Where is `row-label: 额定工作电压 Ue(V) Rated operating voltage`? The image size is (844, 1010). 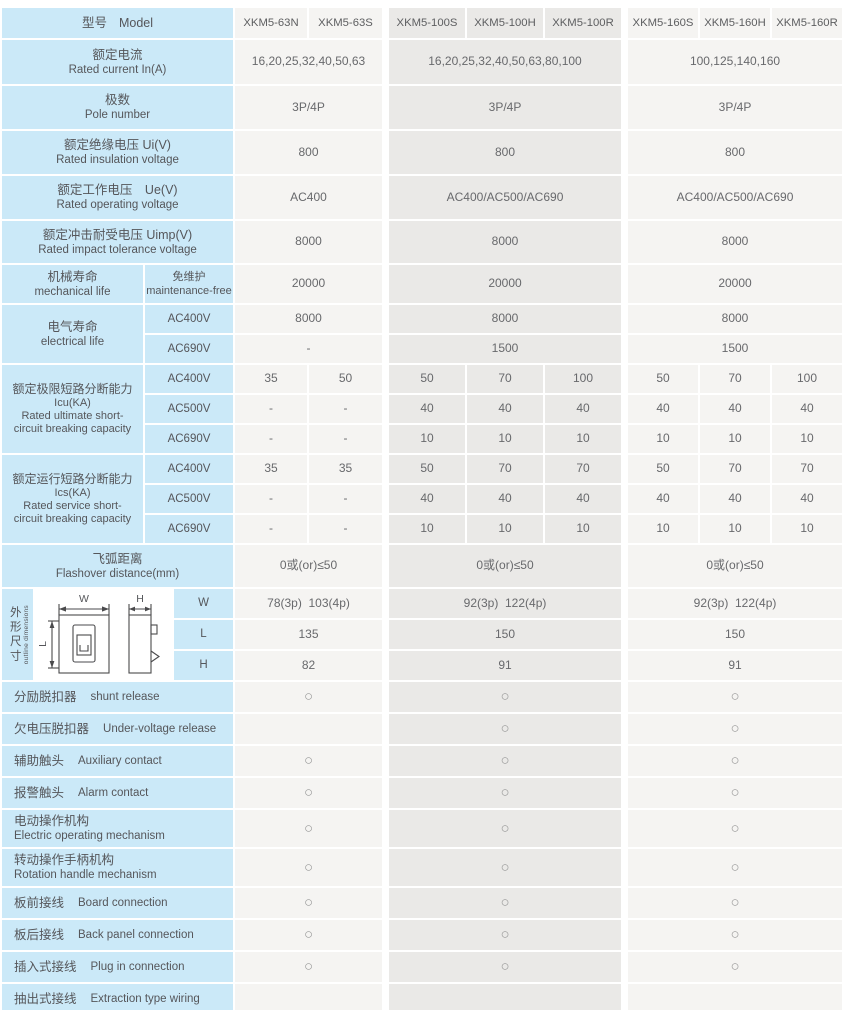 row-label: 额定工作电压 Ue(V) Rated operating voltage is located at coordinates (117, 197).